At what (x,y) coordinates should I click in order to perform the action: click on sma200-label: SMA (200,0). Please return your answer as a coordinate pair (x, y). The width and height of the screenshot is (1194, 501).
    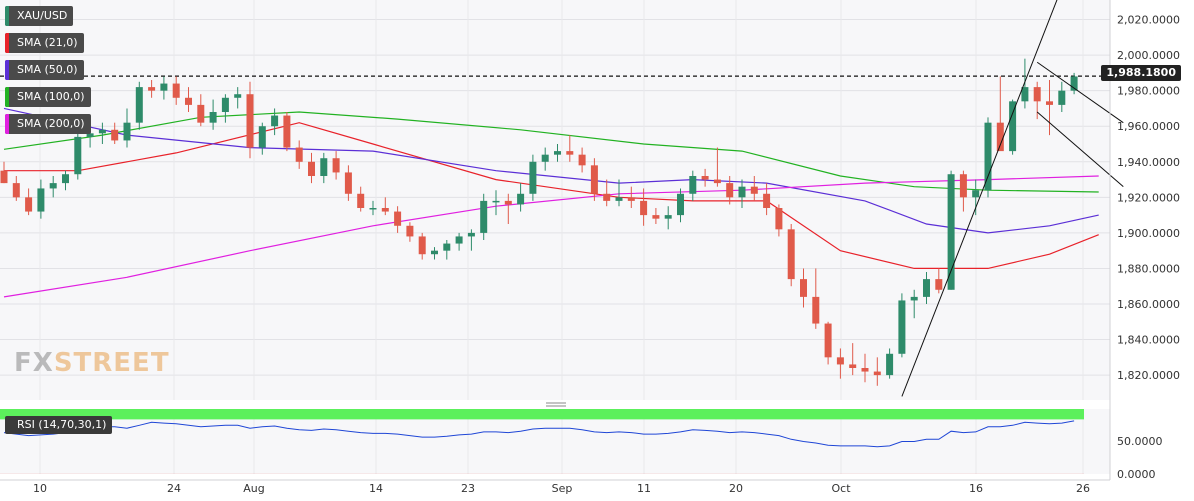
    Looking at the image, I should click on (48, 124).